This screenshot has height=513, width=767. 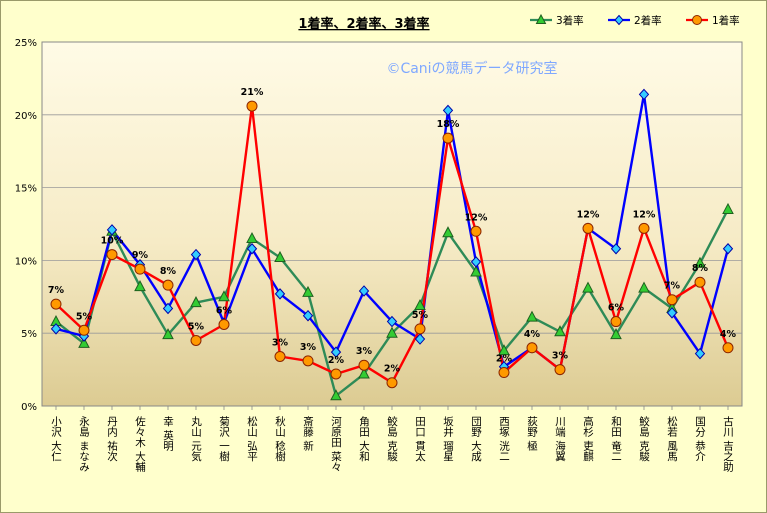 What do you see at coordinates (420, 439) in the screenshot?
I see `x-tick-label: 田口 貫太` at bounding box center [420, 439].